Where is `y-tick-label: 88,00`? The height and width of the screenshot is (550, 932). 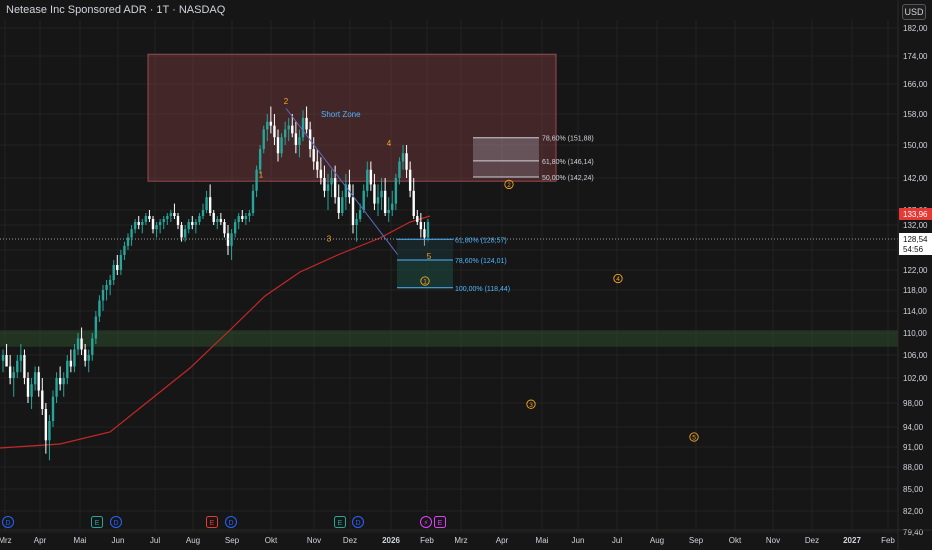
y-tick-label: 88,00 is located at coordinates (913, 467).